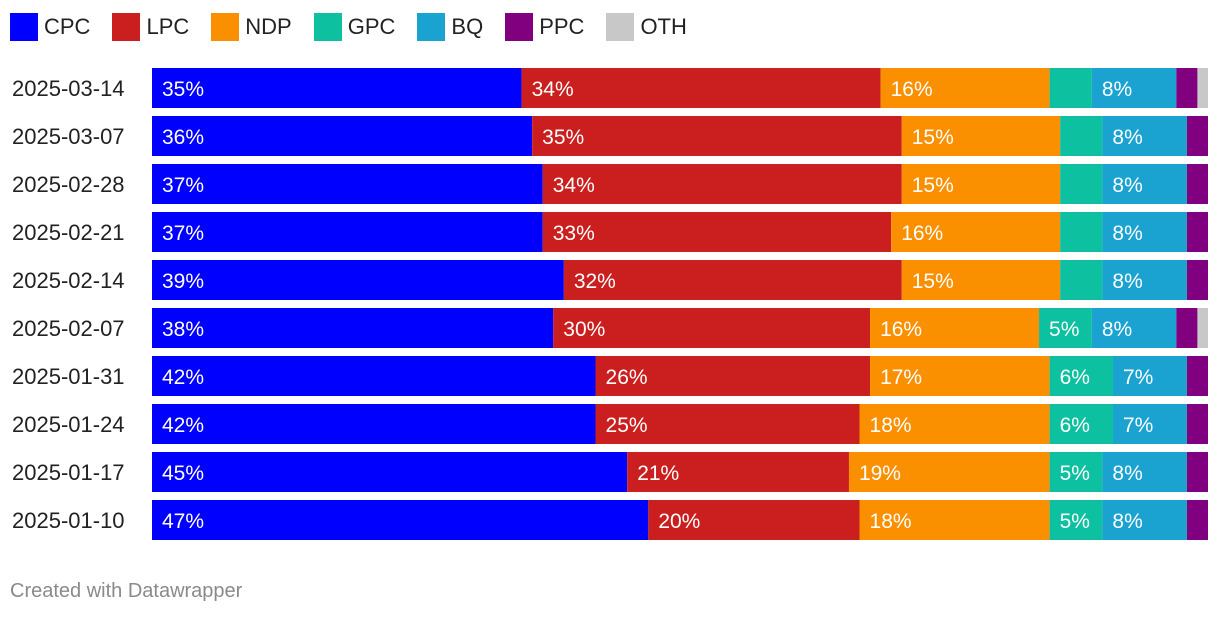  Describe the element at coordinates (562, 26) in the screenshot. I see `legend-label: PPC` at that location.